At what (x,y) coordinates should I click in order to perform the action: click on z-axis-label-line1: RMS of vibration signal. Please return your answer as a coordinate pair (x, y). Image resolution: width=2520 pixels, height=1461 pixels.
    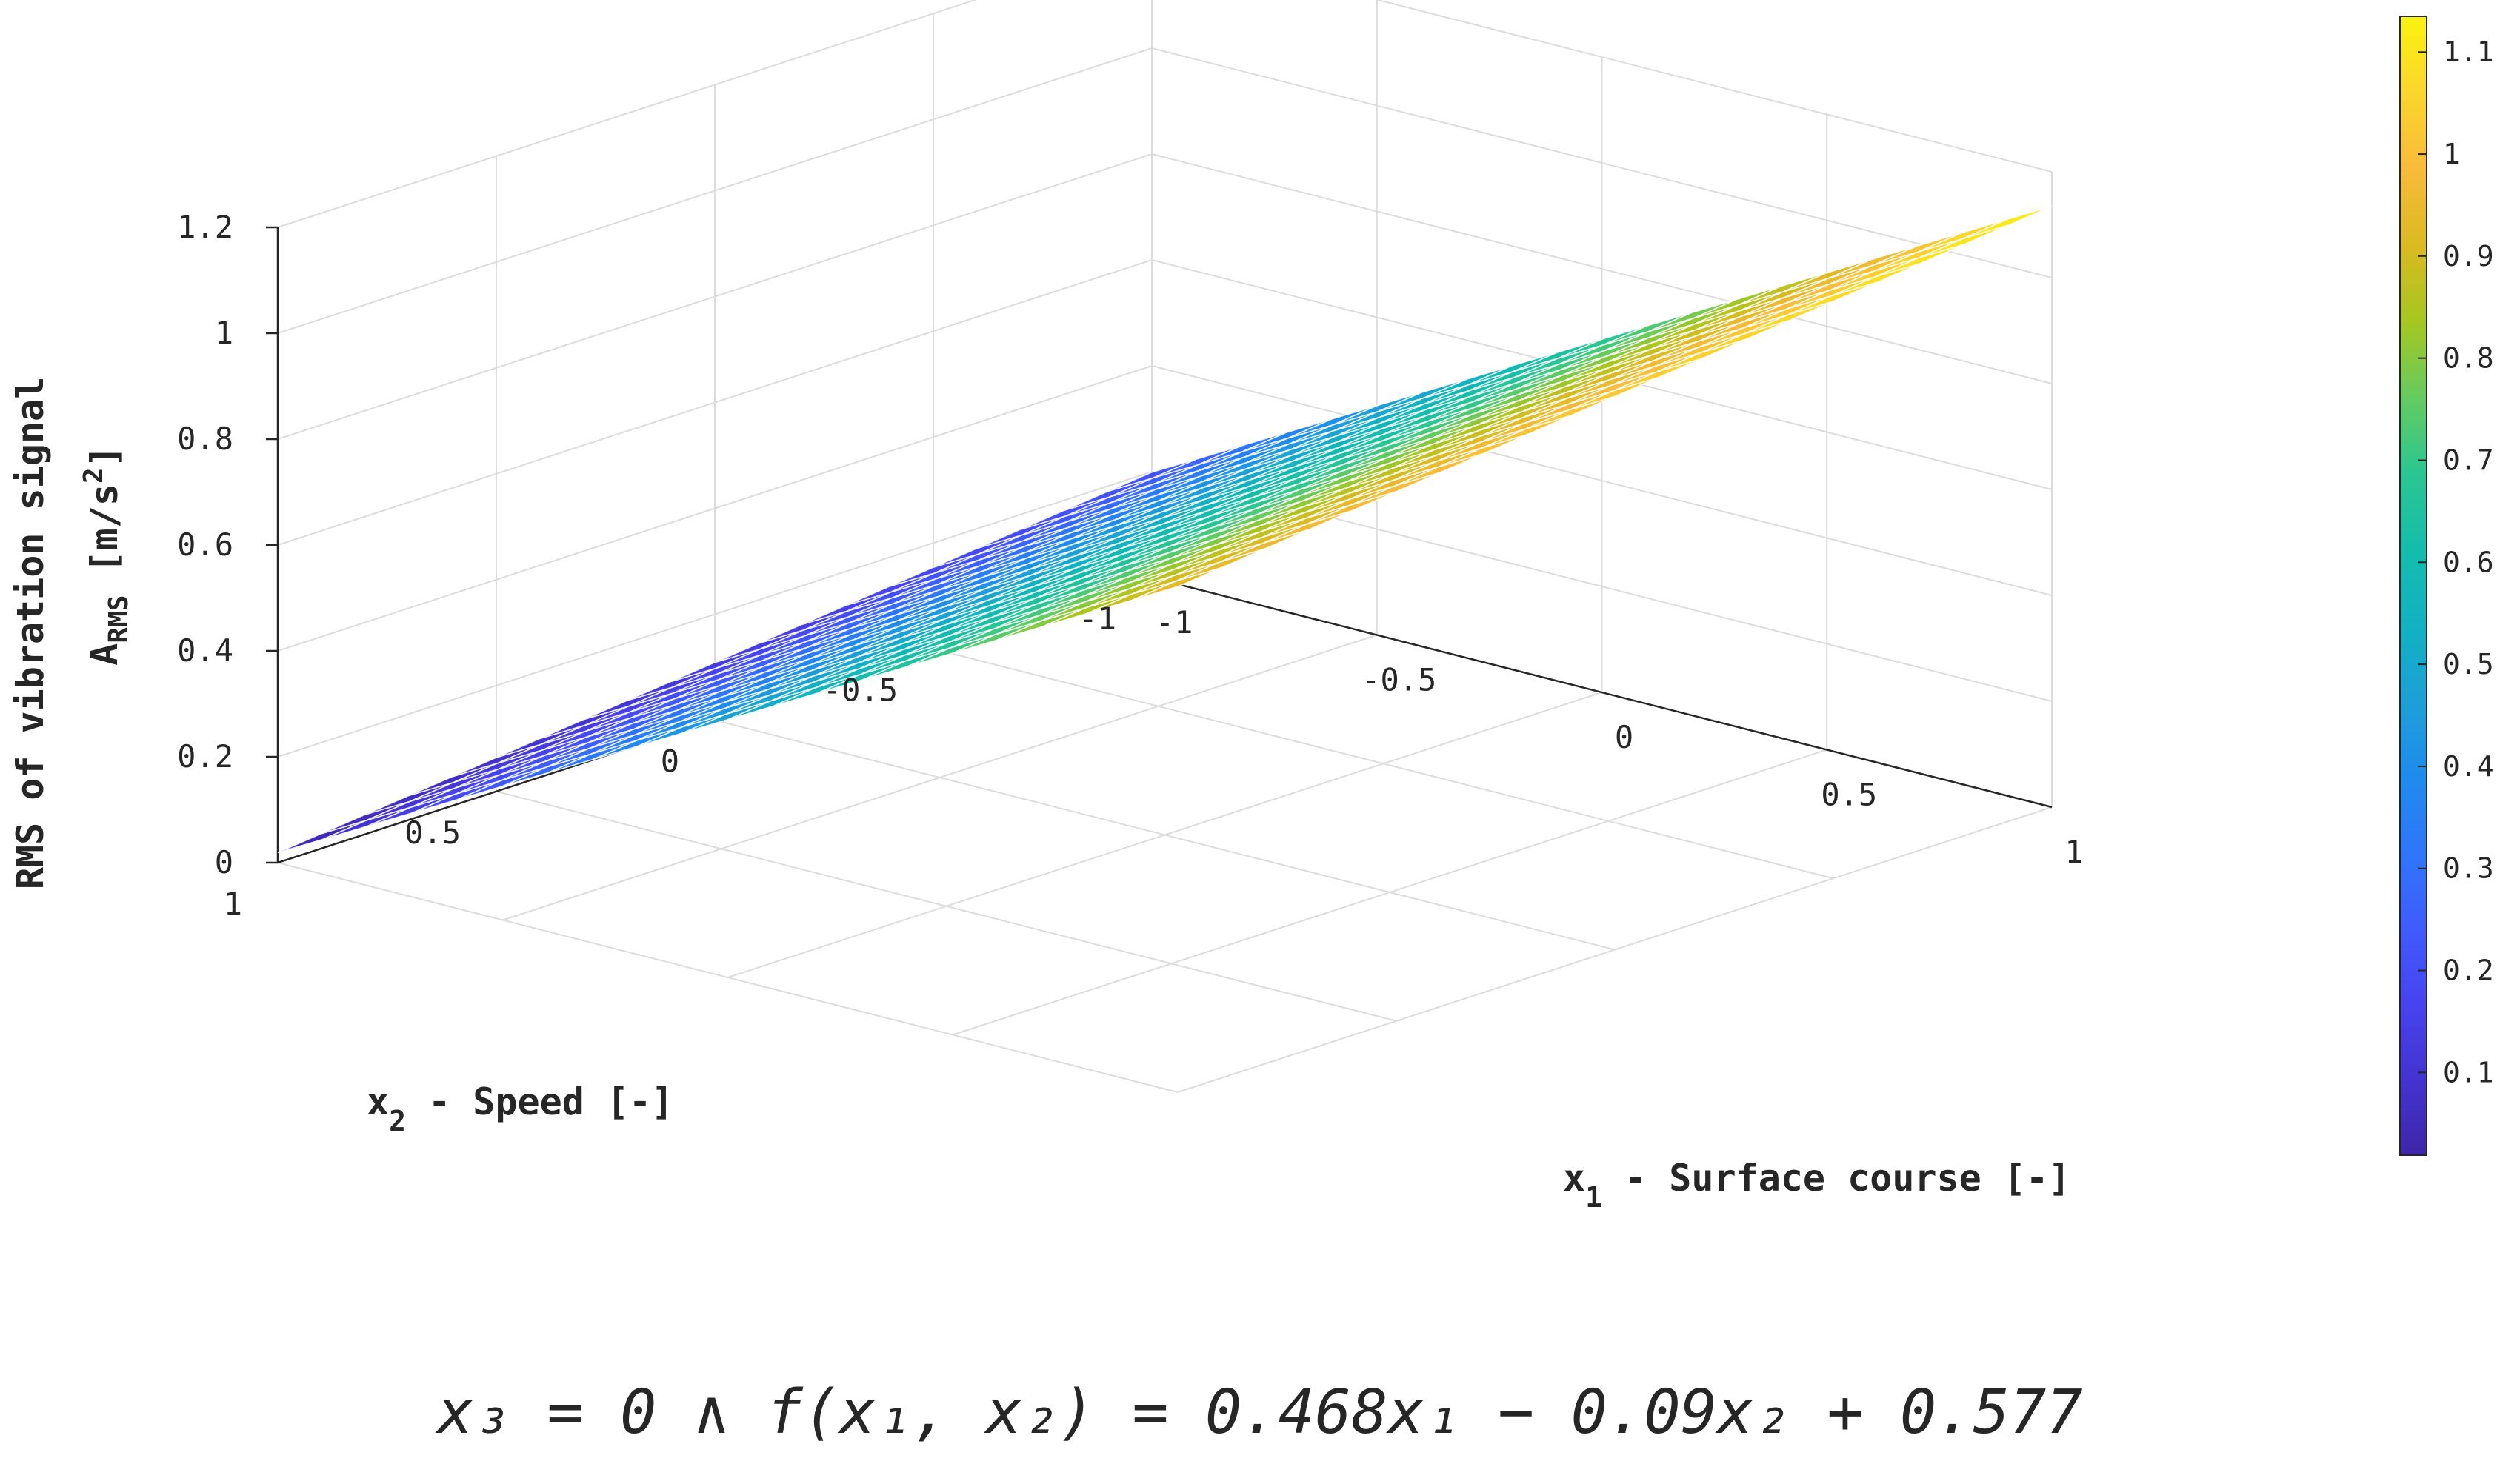
    Looking at the image, I should click on (30, 633).